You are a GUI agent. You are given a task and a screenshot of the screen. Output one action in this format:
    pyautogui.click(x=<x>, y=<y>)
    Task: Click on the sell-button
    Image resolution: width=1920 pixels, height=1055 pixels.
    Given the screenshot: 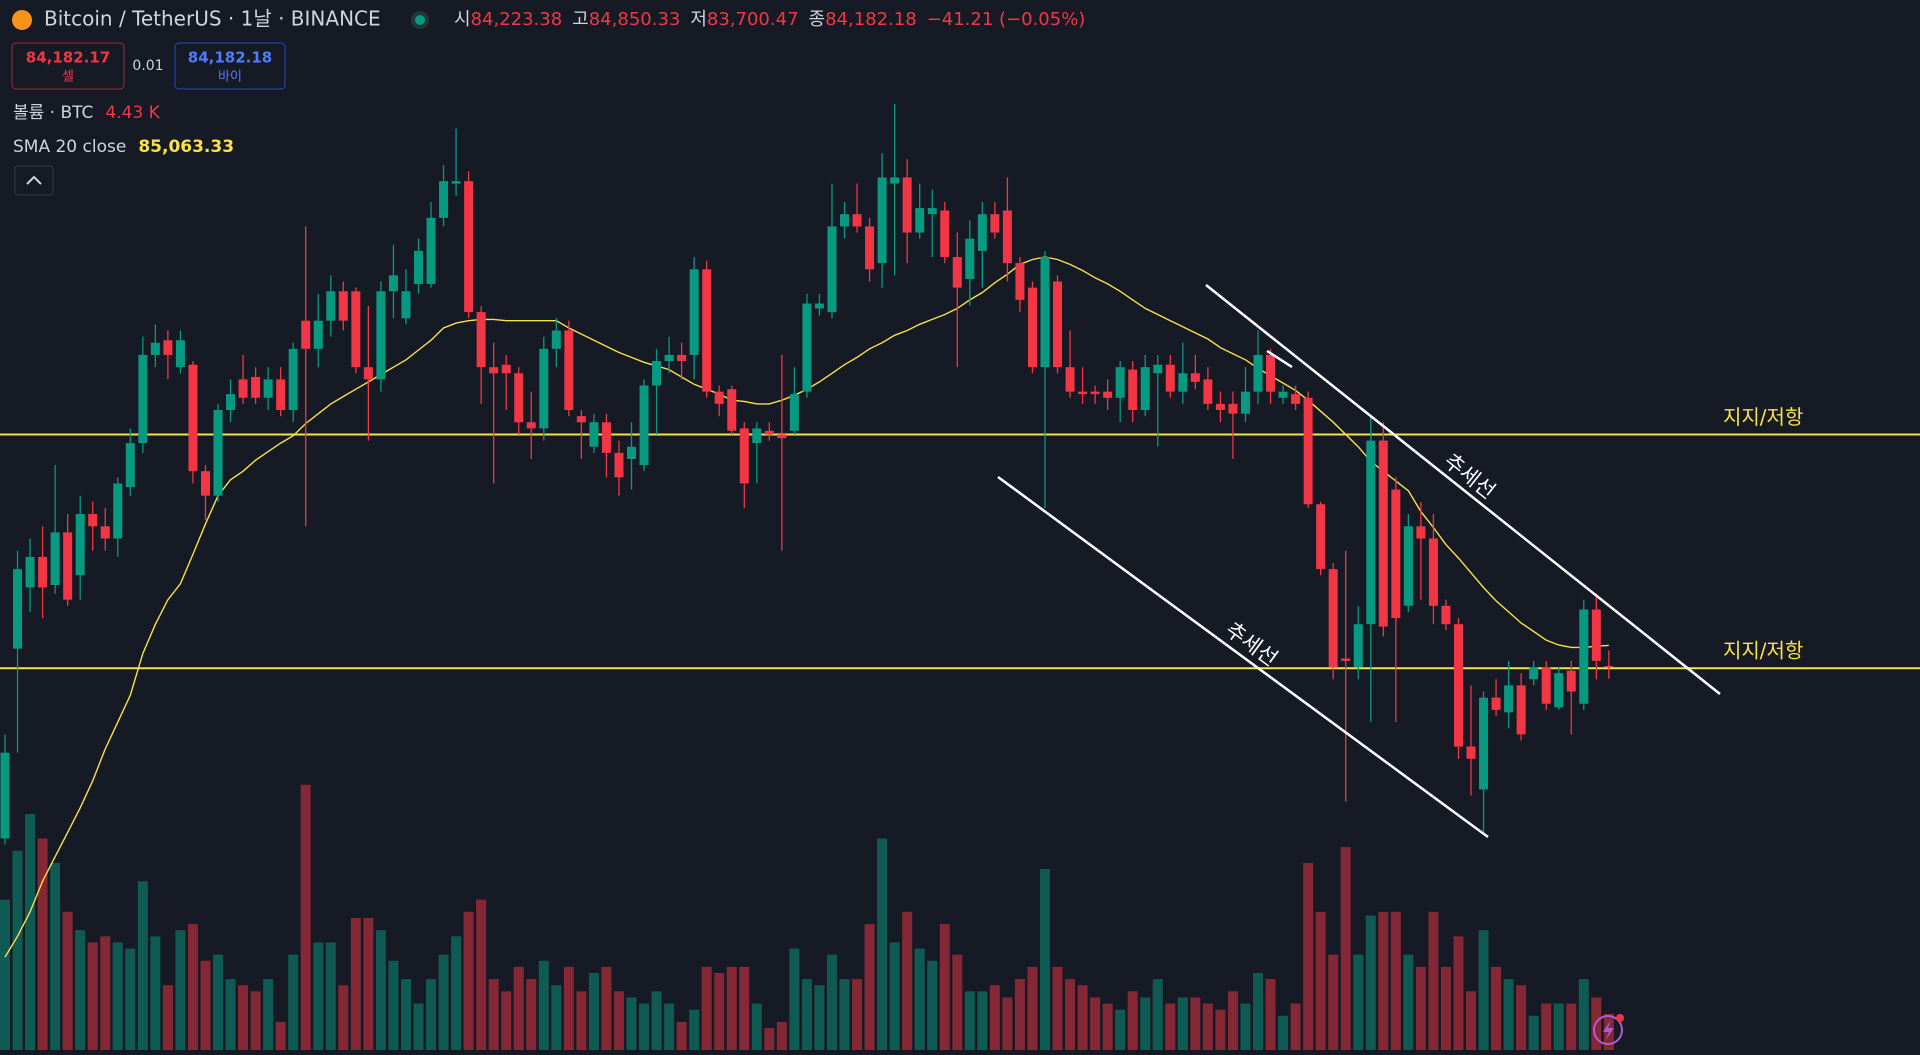 What is the action you would take?
    pyautogui.click(x=68, y=66)
    